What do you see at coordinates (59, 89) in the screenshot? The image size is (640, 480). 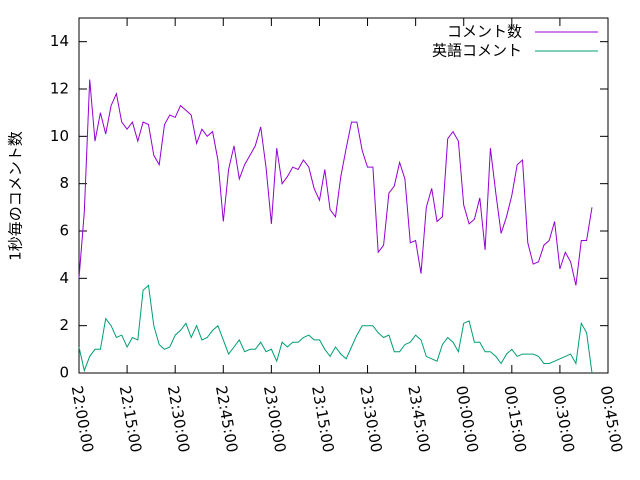 I see `y-tick-label: 12` at bounding box center [59, 89].